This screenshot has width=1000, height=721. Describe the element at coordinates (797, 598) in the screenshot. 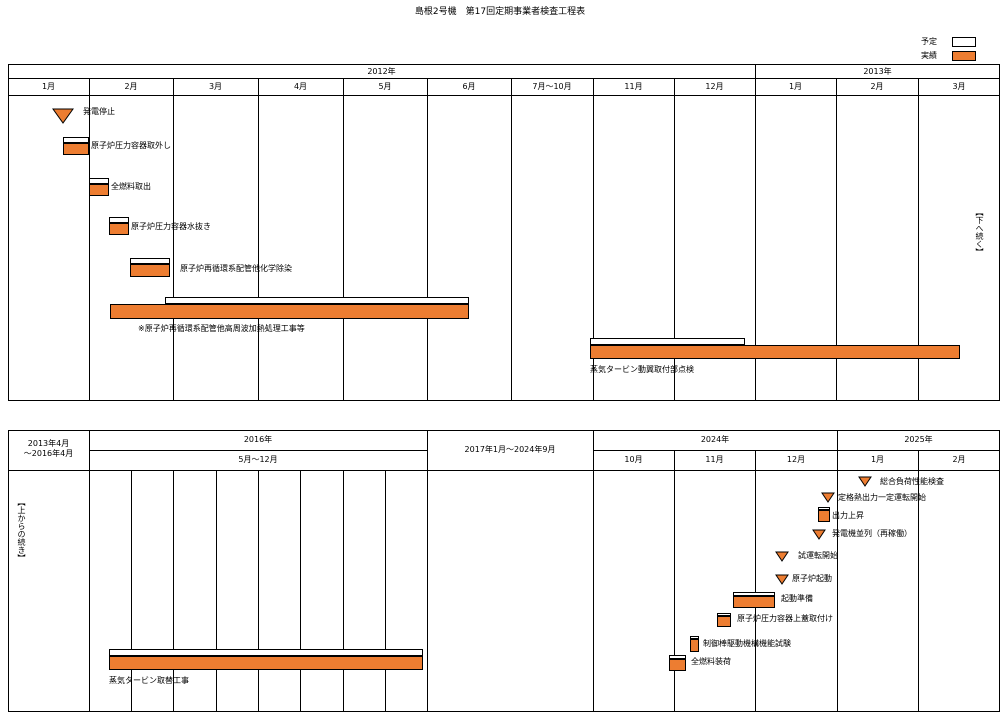

I see `task-label: 起動準備` at that location.